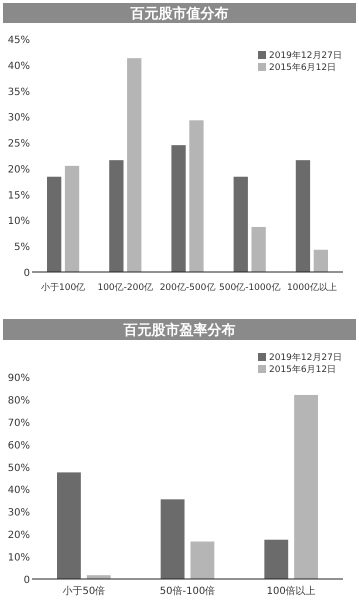 The image size is (359, 603). I want to click on x-tick-label: 200亿-500亿, so click(188, 287).